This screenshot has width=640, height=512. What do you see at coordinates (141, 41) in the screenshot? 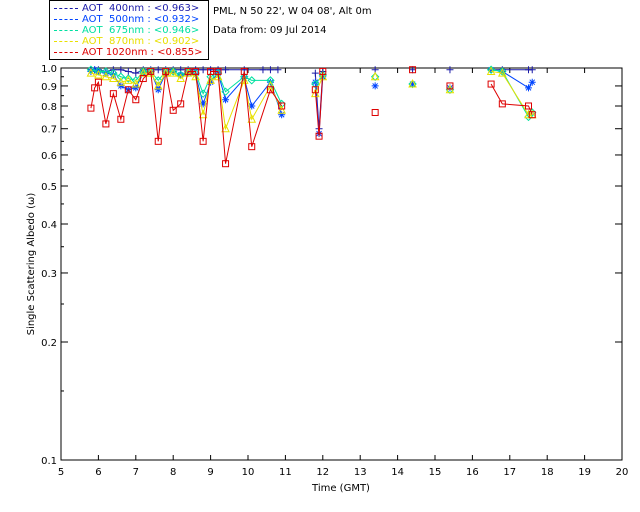
I see `legend-label: AOT 870nm : <0.902>` at bounding box center [141, 41].